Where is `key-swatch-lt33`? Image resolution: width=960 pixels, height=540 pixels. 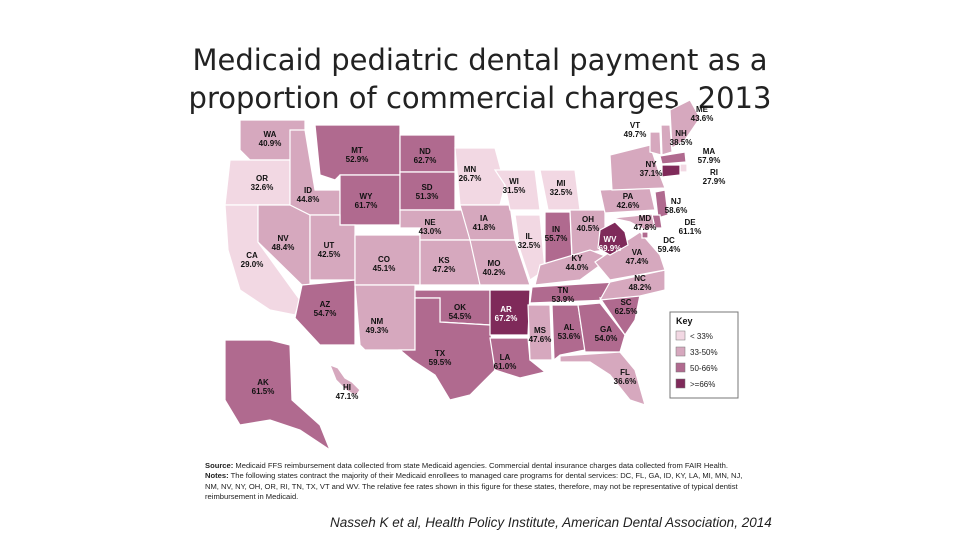 key-swatch-lt33 is located at coordinates (680, 335).